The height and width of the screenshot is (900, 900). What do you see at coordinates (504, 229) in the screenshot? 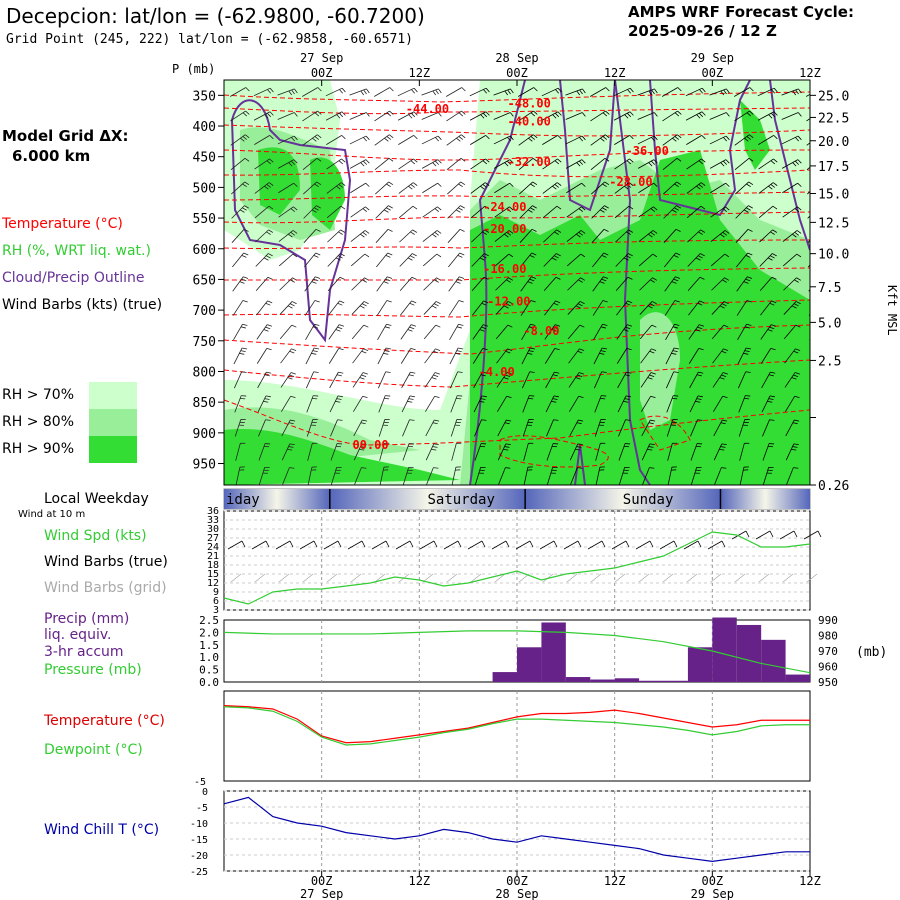
I see `temperature-contour-label: -20.00` at bounding box center [504, 229].